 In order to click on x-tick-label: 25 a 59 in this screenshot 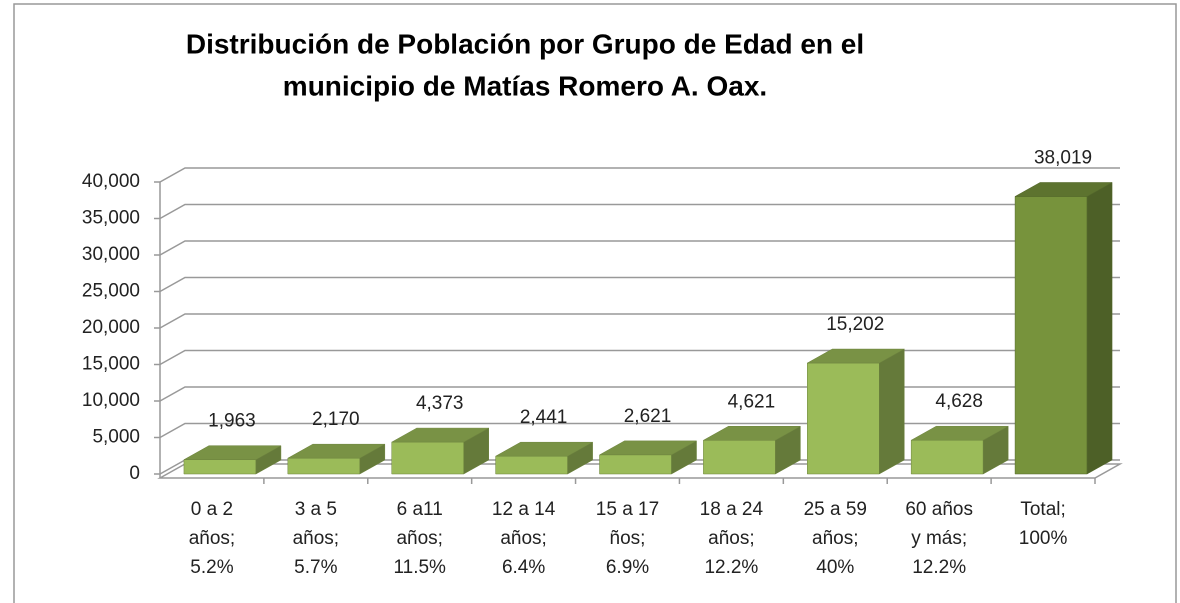, I will do `click(835, 509)`.